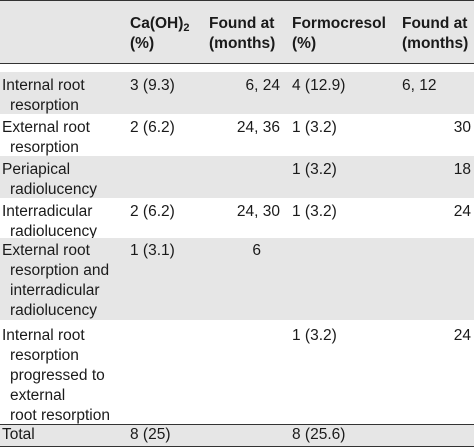  I want to click on header-found-at-1: Found at, so click(242, 23).